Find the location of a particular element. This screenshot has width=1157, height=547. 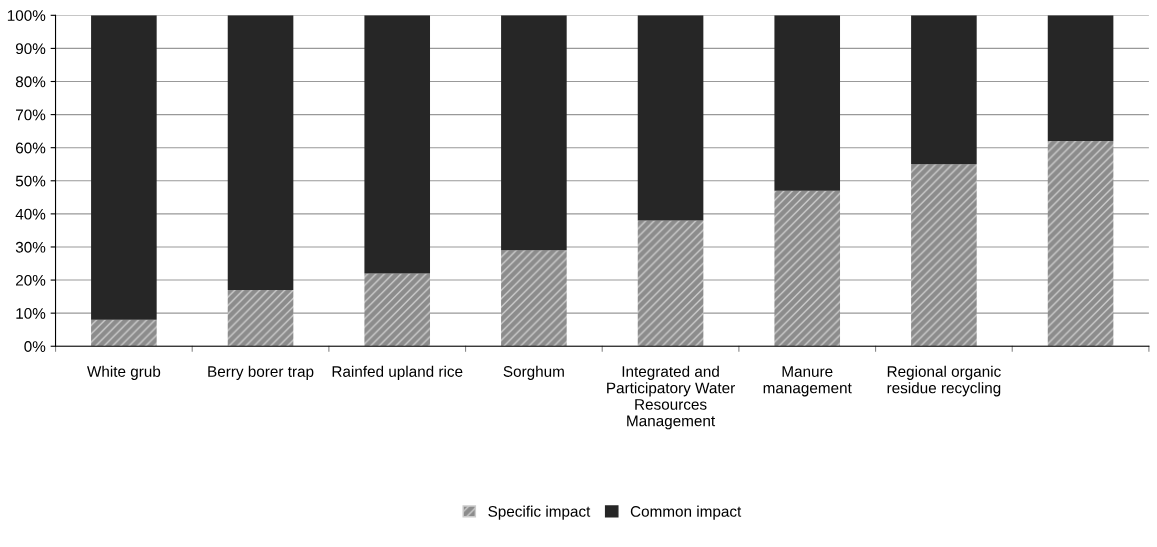

y-tick-label: 100% is located at coordinates (26, 15).